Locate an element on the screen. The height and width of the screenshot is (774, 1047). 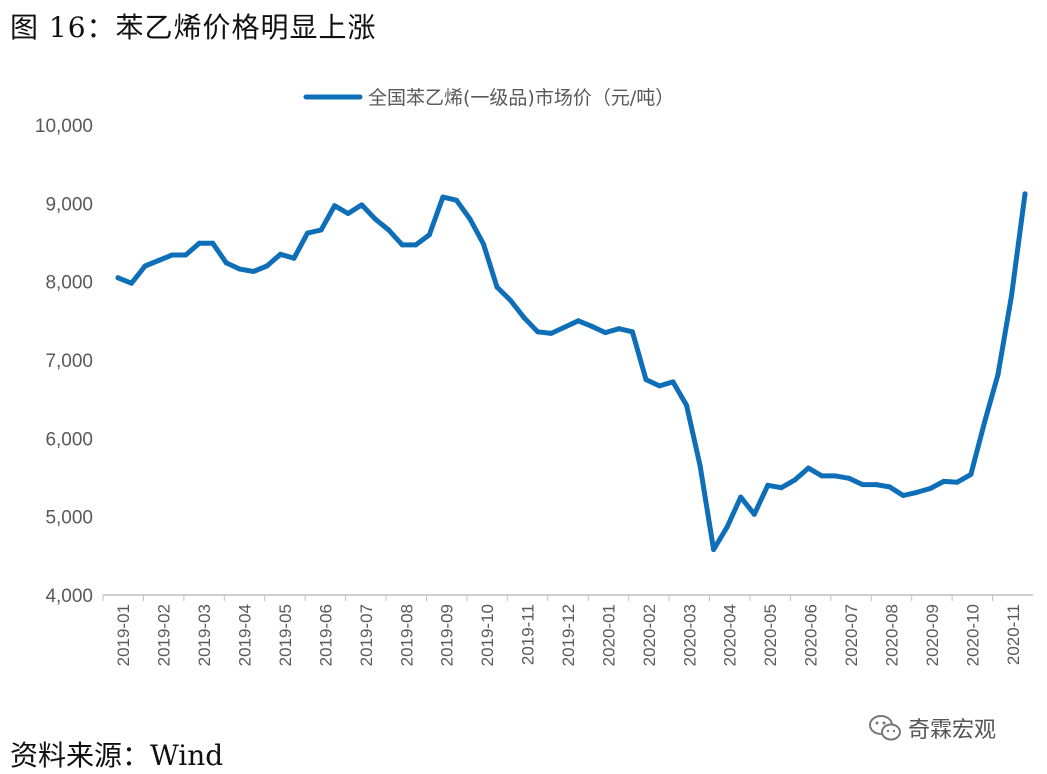
x-tick-label: 2019-07 is located at coordinates (366, 635).